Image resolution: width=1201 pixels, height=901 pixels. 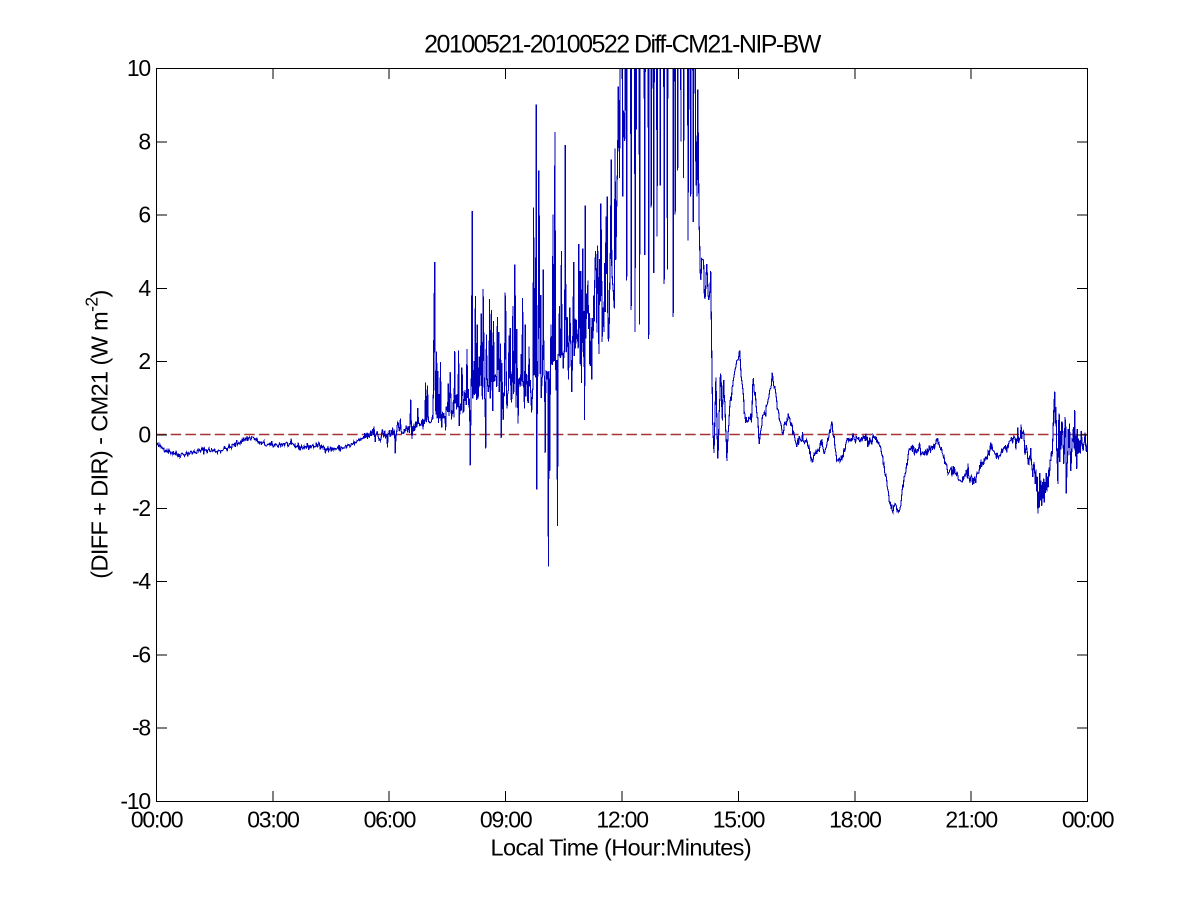 What do you see at coordinates (97, 434) in the screenshot?
I see `svg-text: (DIFF + DIR) - CM21 (W m-2)` at bounding box center [97, 434].